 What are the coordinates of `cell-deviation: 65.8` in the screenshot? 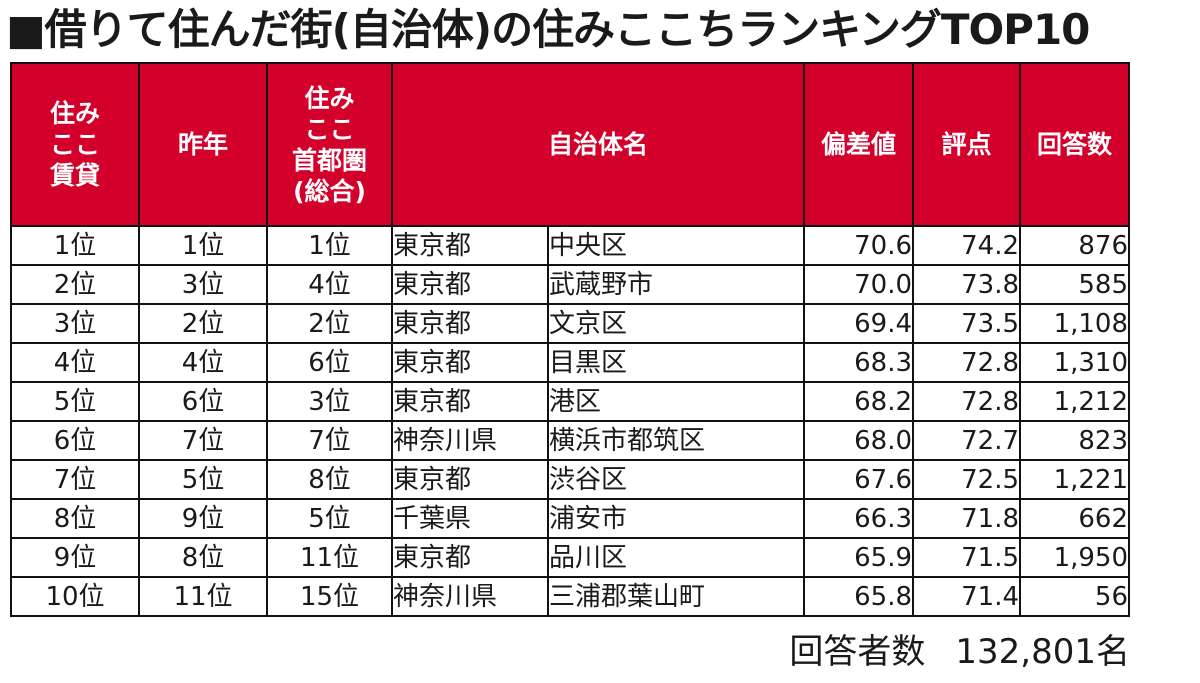 It's located at (859, 596).